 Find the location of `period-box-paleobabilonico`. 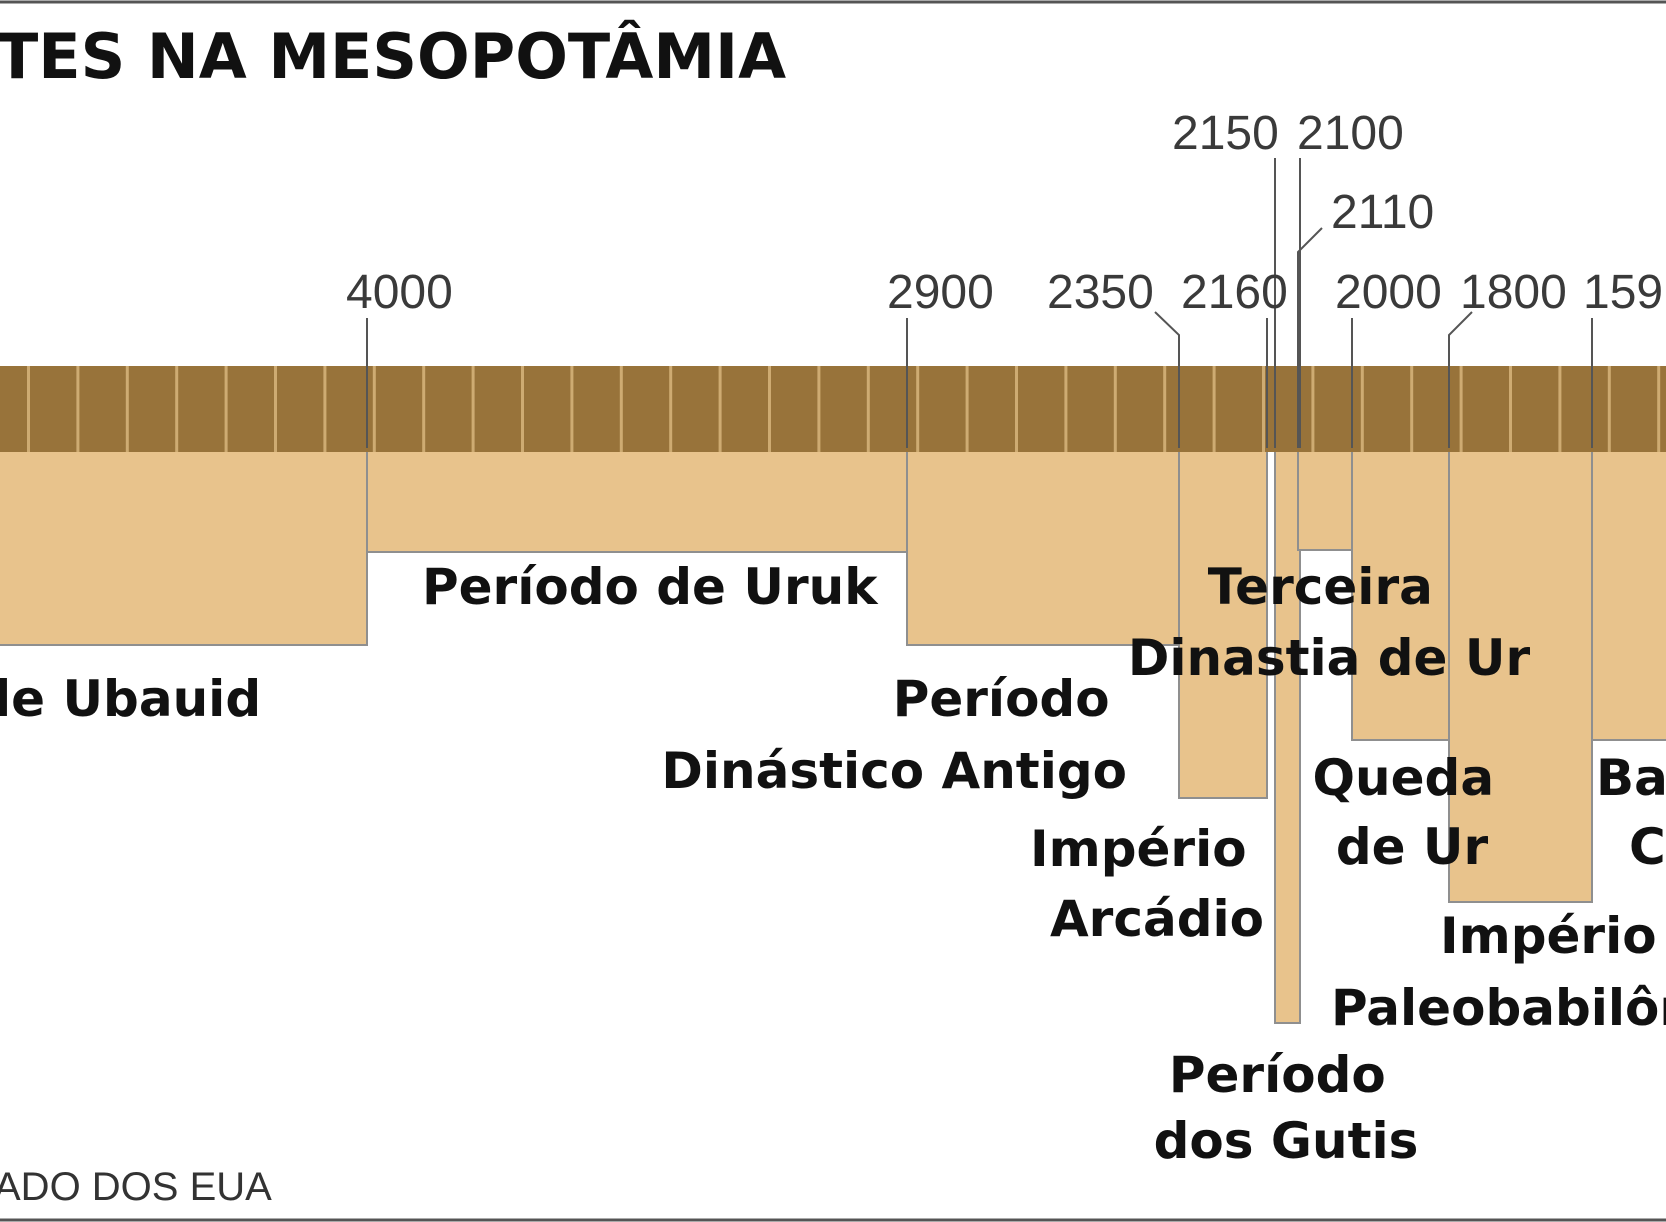

period-box-paleobabilonico is located at coordinates (1520, 675).